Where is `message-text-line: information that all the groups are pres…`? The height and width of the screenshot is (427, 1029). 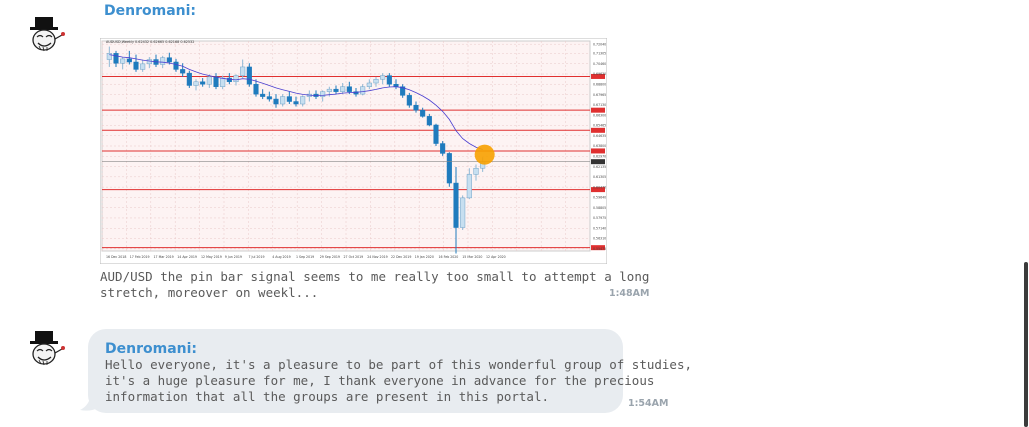
message-text-line: information that all the groups are pres… is located at coordinates (327, 396).